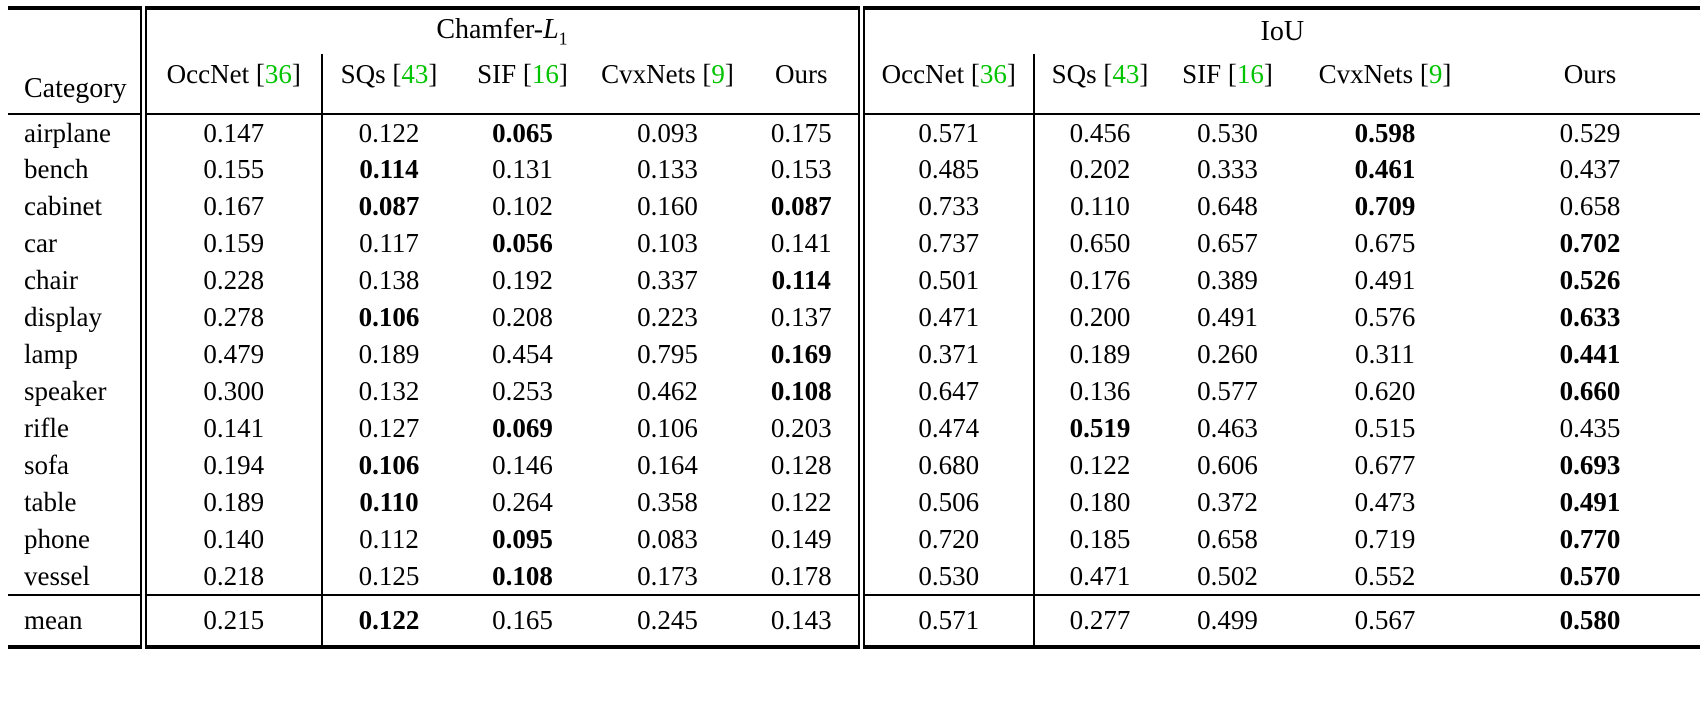  I want to click on value-cell: 0.502, so click(1227, 575).